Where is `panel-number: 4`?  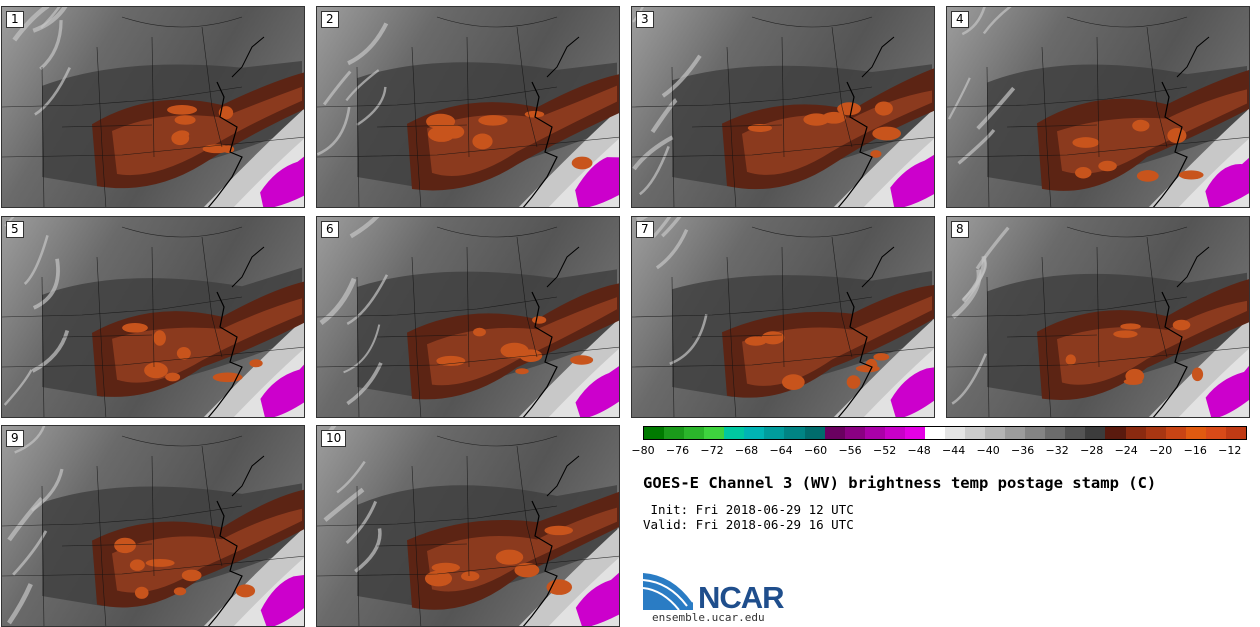
panel-number: 4 is located at coordinates (960, 19).